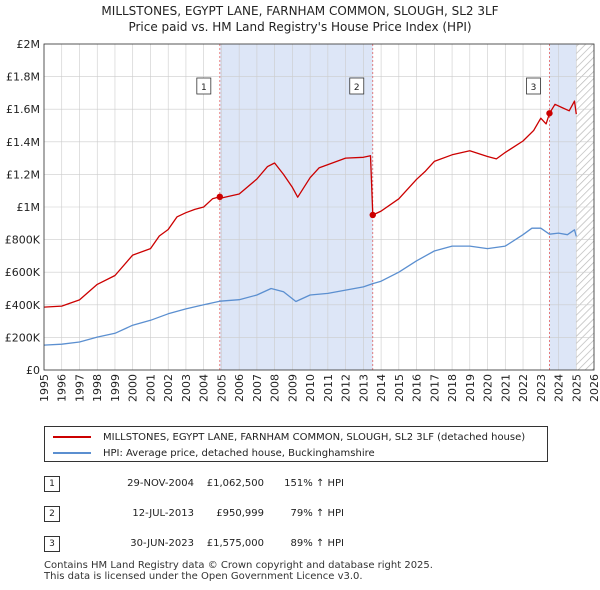 The height and width of the screenshot is (590, 600). Describe the element at coordinates (33, 370) in the screenshot. I see `y-tick-label: £0` at that location.